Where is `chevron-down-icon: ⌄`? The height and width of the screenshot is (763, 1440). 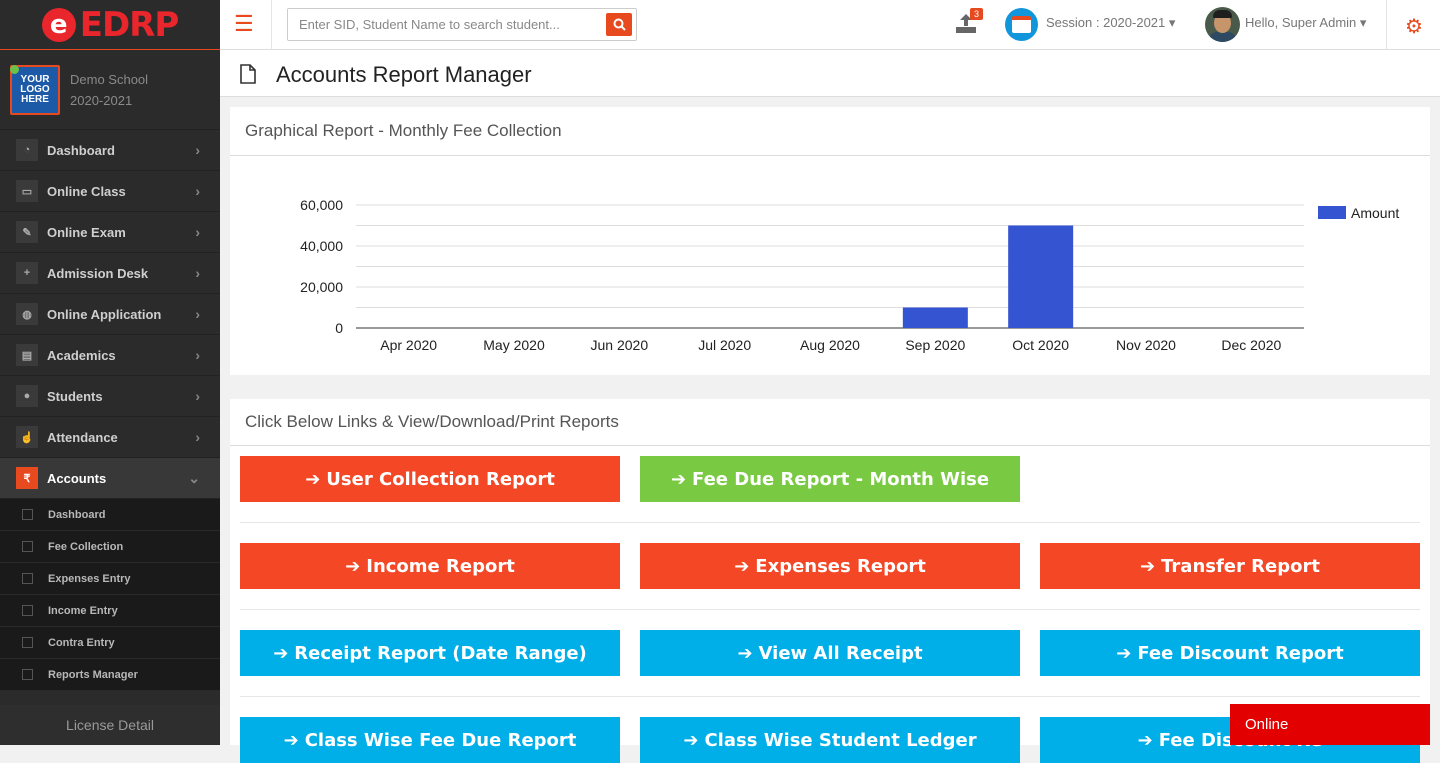
chevron-down-icon: ⌄ is located at coordinates (194, 478).